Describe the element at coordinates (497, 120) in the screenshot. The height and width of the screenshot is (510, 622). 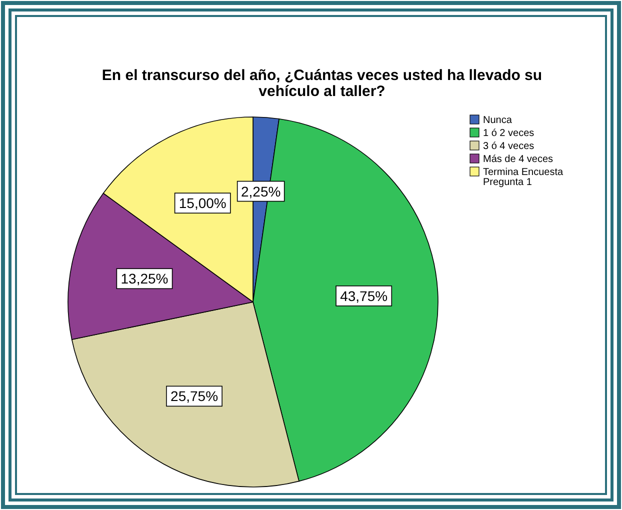
I see `legend-label: Nunca` at that location.